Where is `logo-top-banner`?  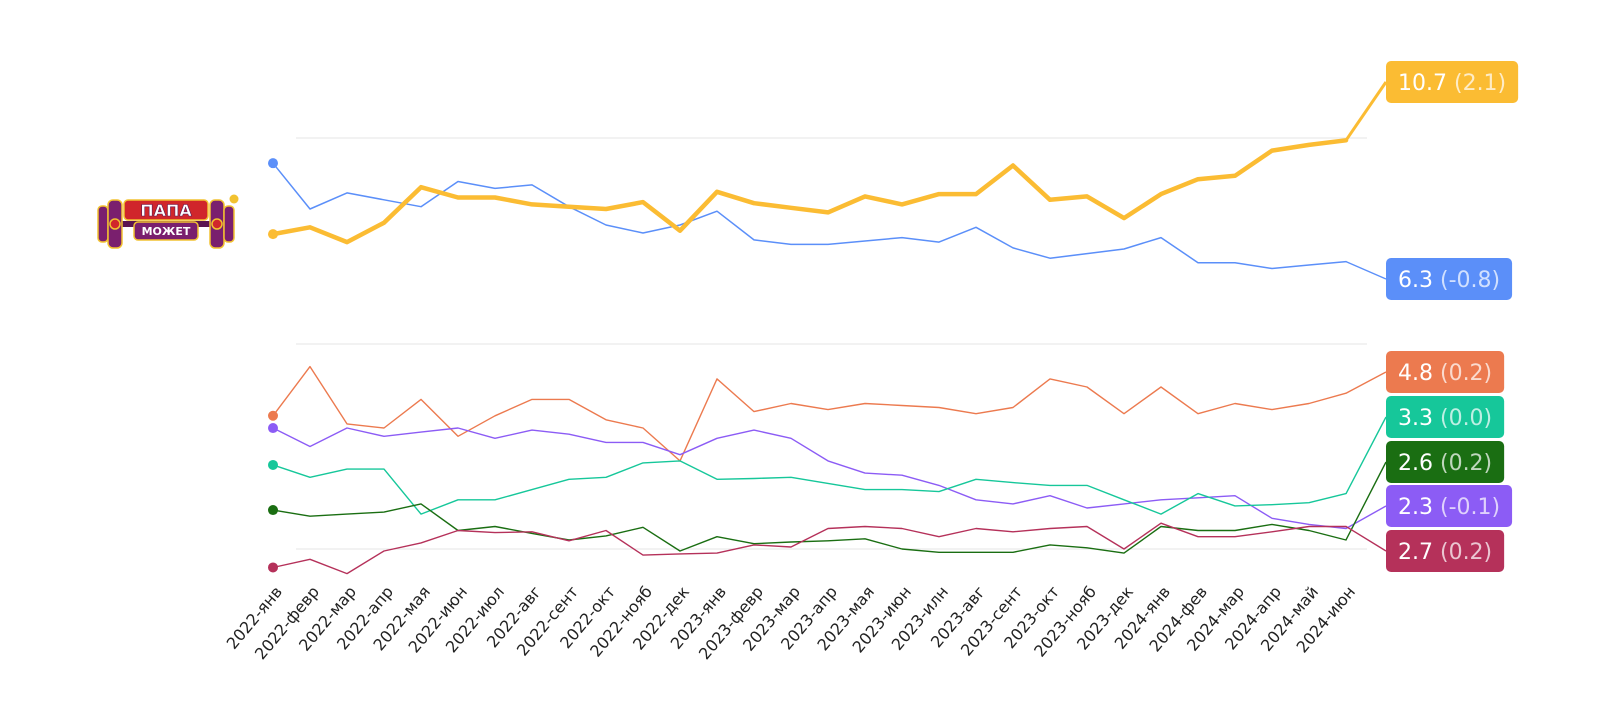
logo-top-banner is located at coordinates (166, 210).